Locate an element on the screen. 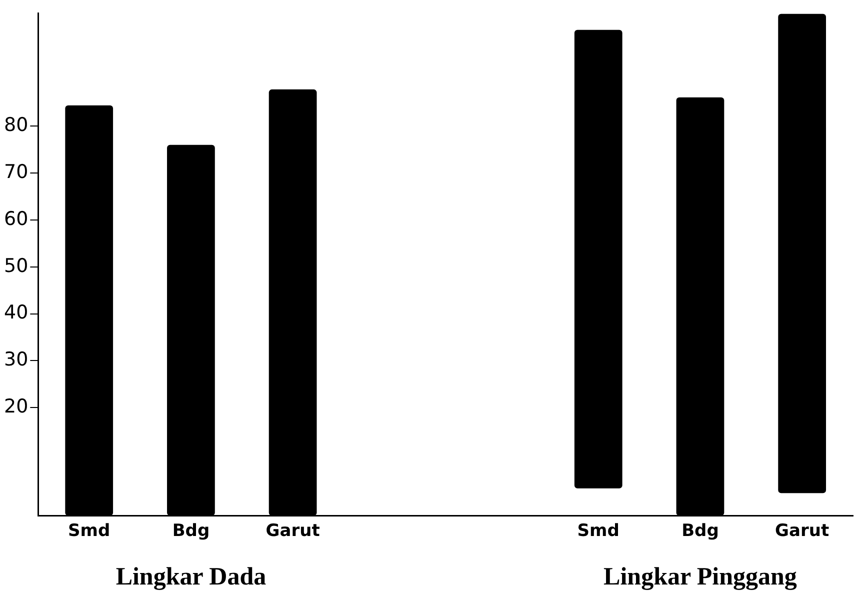  y-tick-label: 20 is located at coordinates (16, 407).